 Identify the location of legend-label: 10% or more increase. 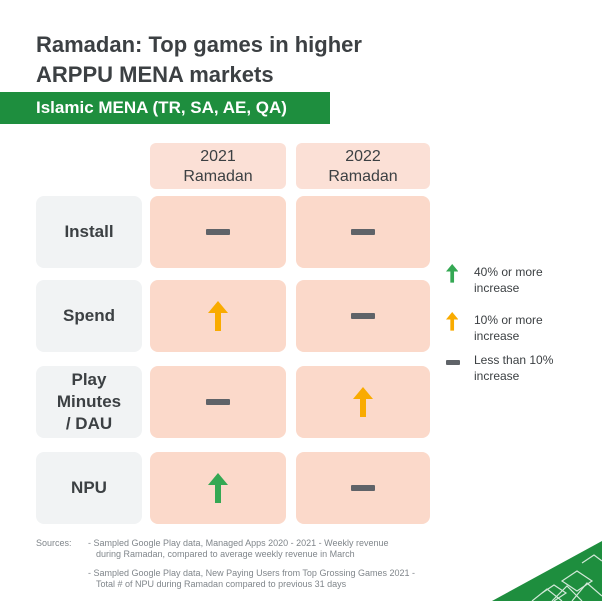
(538, 328).